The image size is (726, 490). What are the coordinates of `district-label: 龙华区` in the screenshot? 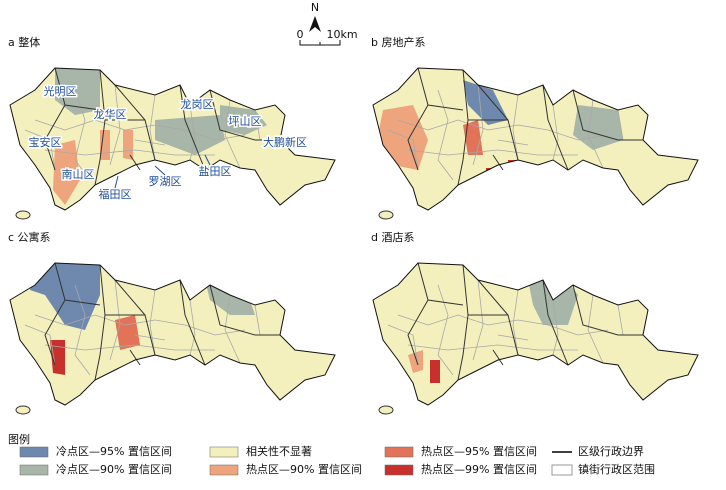 It's located at (110, 114).